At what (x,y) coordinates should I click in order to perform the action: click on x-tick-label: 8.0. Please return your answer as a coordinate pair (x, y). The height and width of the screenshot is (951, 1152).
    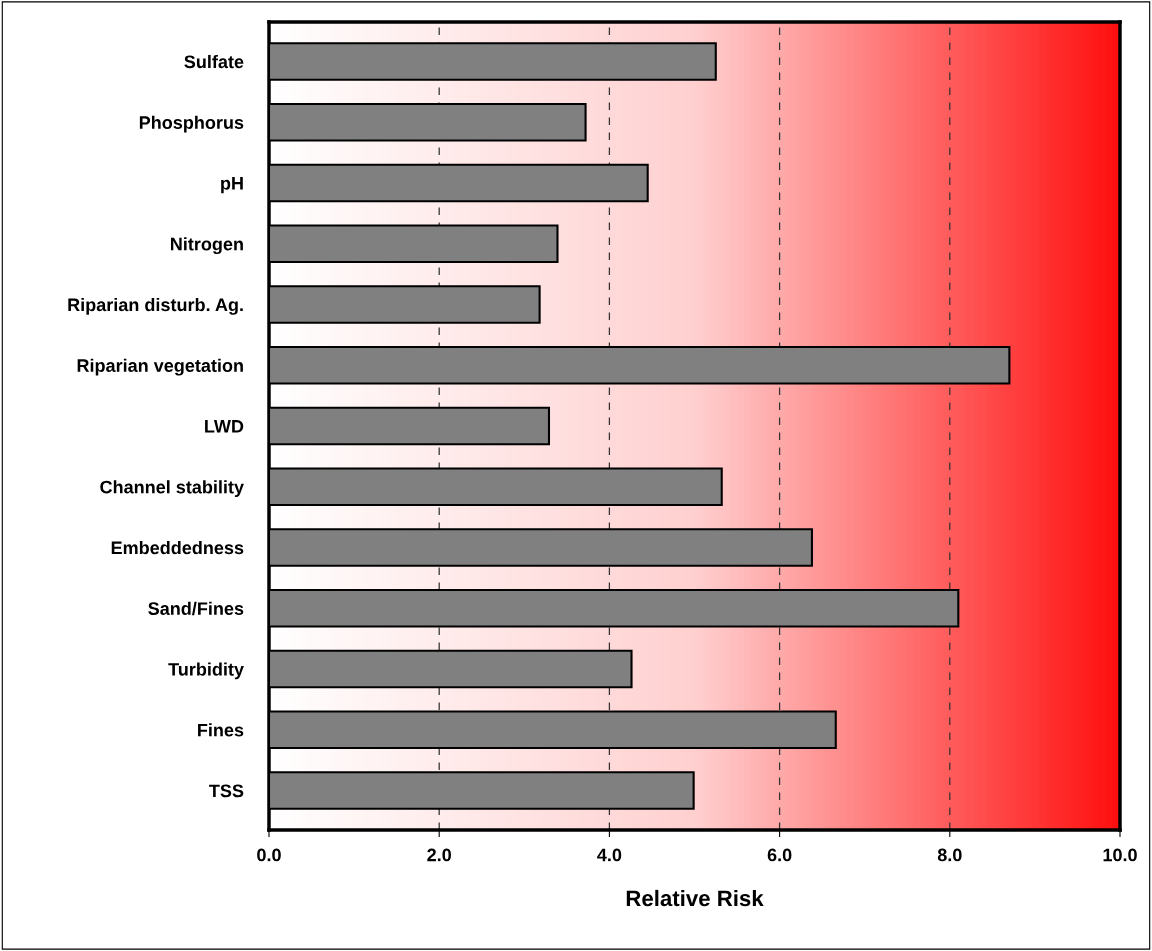
    Looking at the image, I should click on (949, 855).